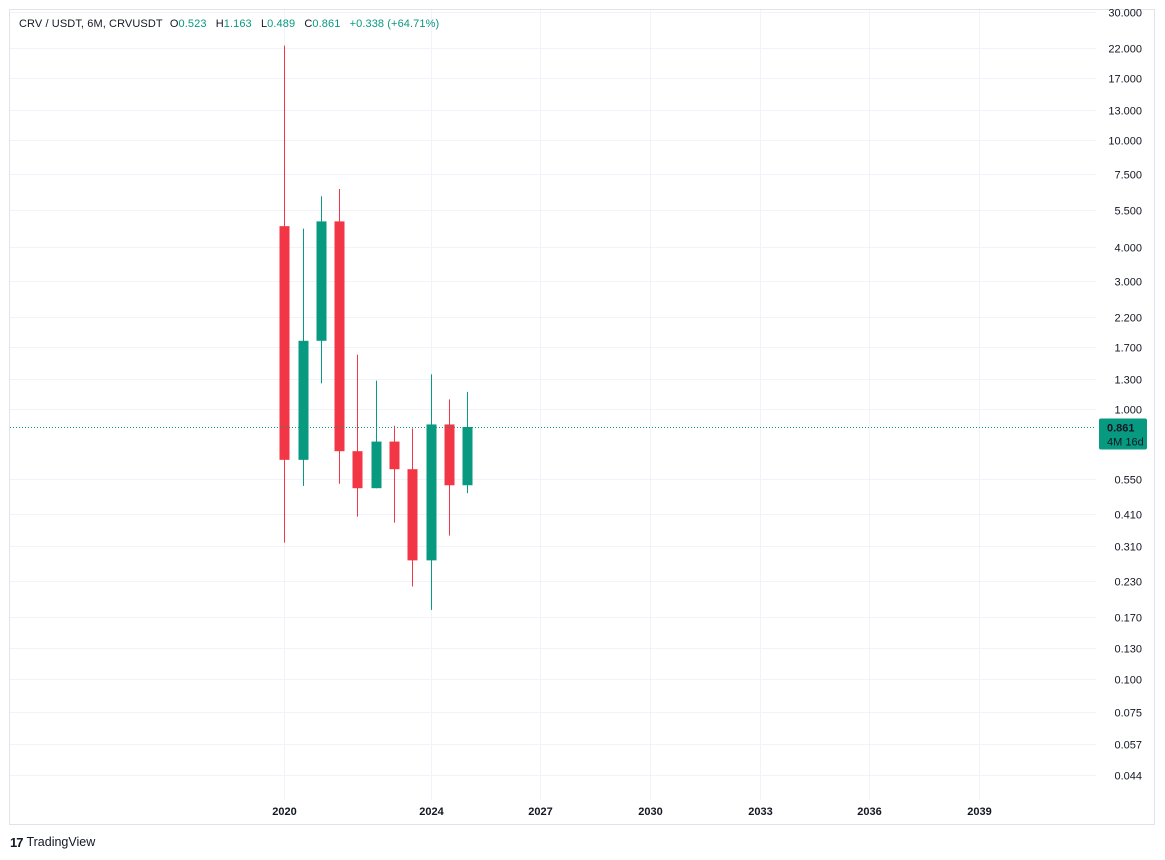 Image resolution: width=1165 pixels, height=860 pixels. I want to click on high-label: H, so click(219, 24).